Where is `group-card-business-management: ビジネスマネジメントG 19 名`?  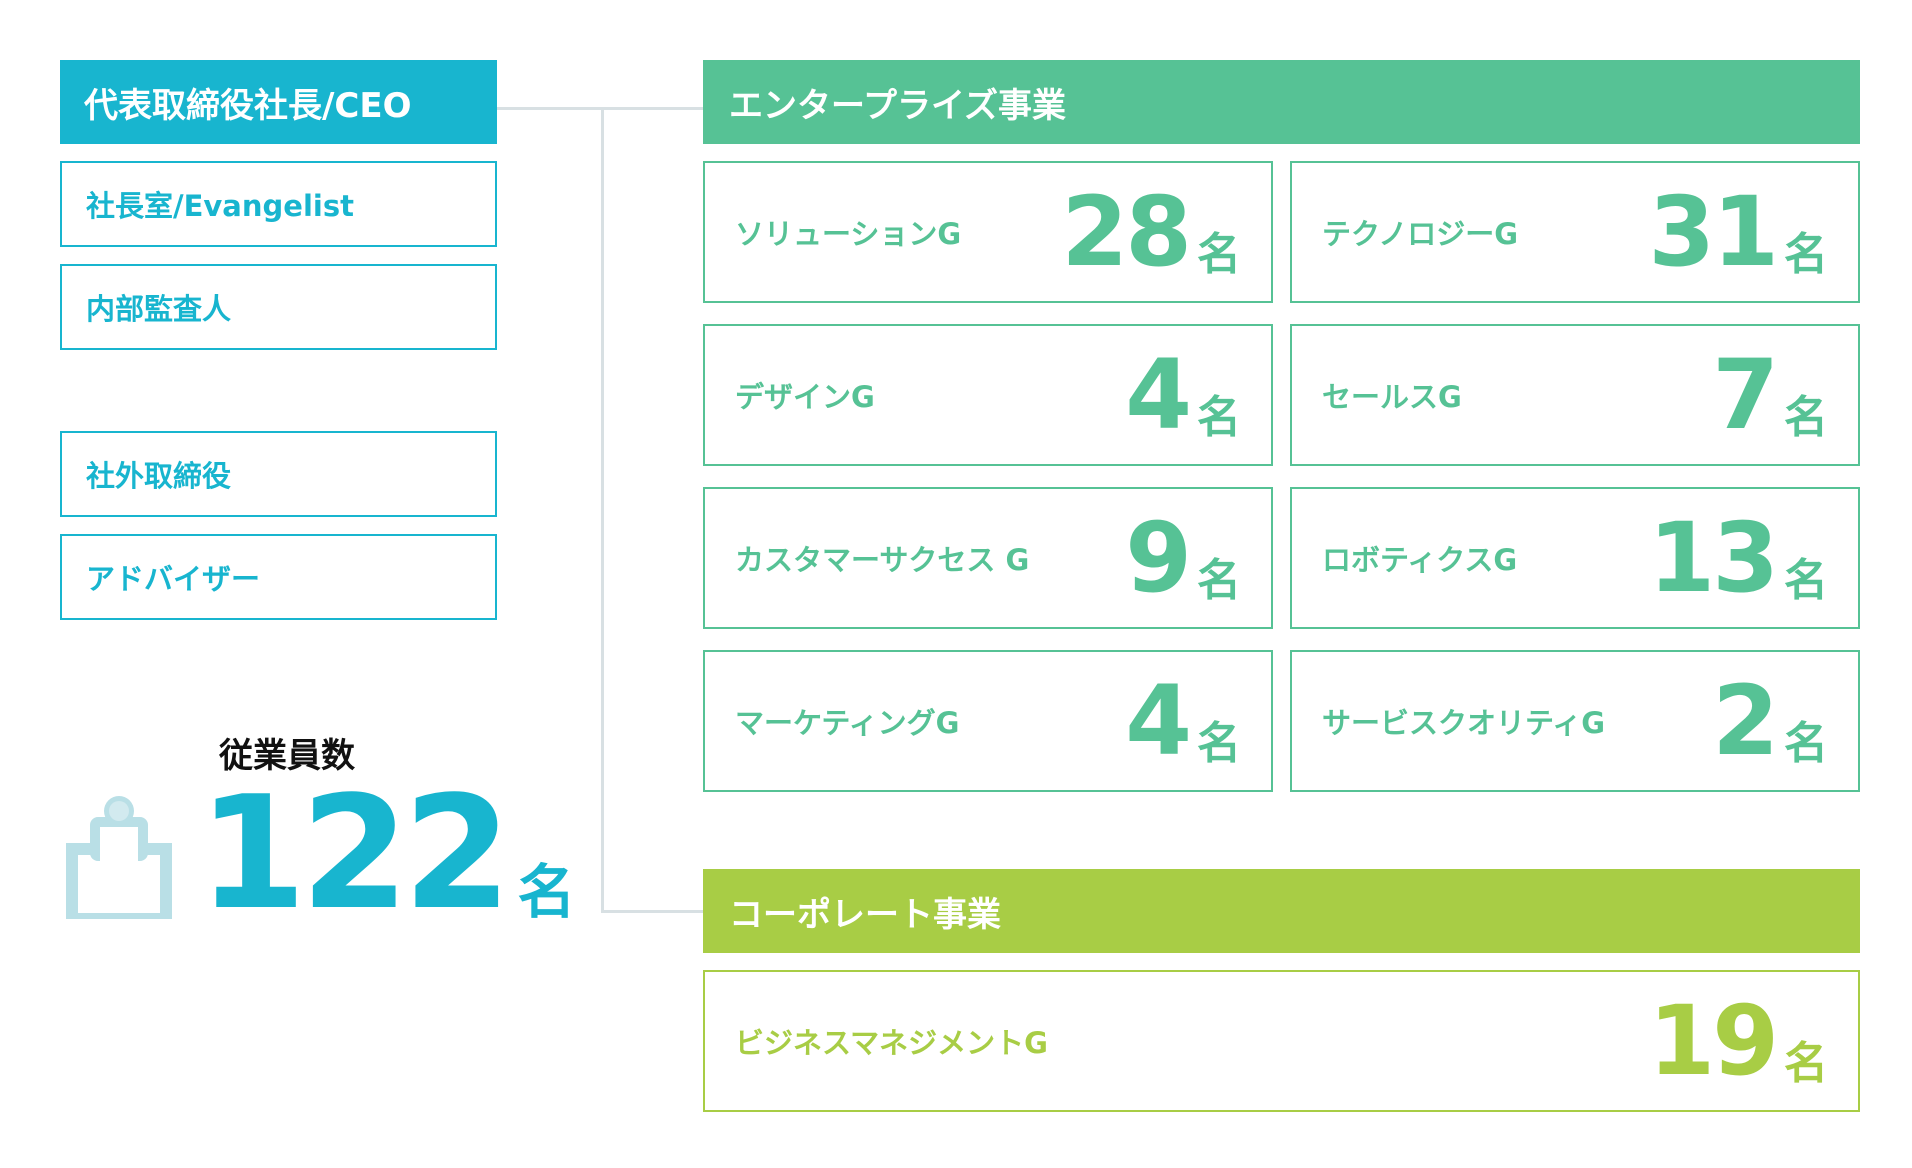
group-card-business-management: ビジネスマネジメントG 19 名 is located at coordinates (1281, 1041).